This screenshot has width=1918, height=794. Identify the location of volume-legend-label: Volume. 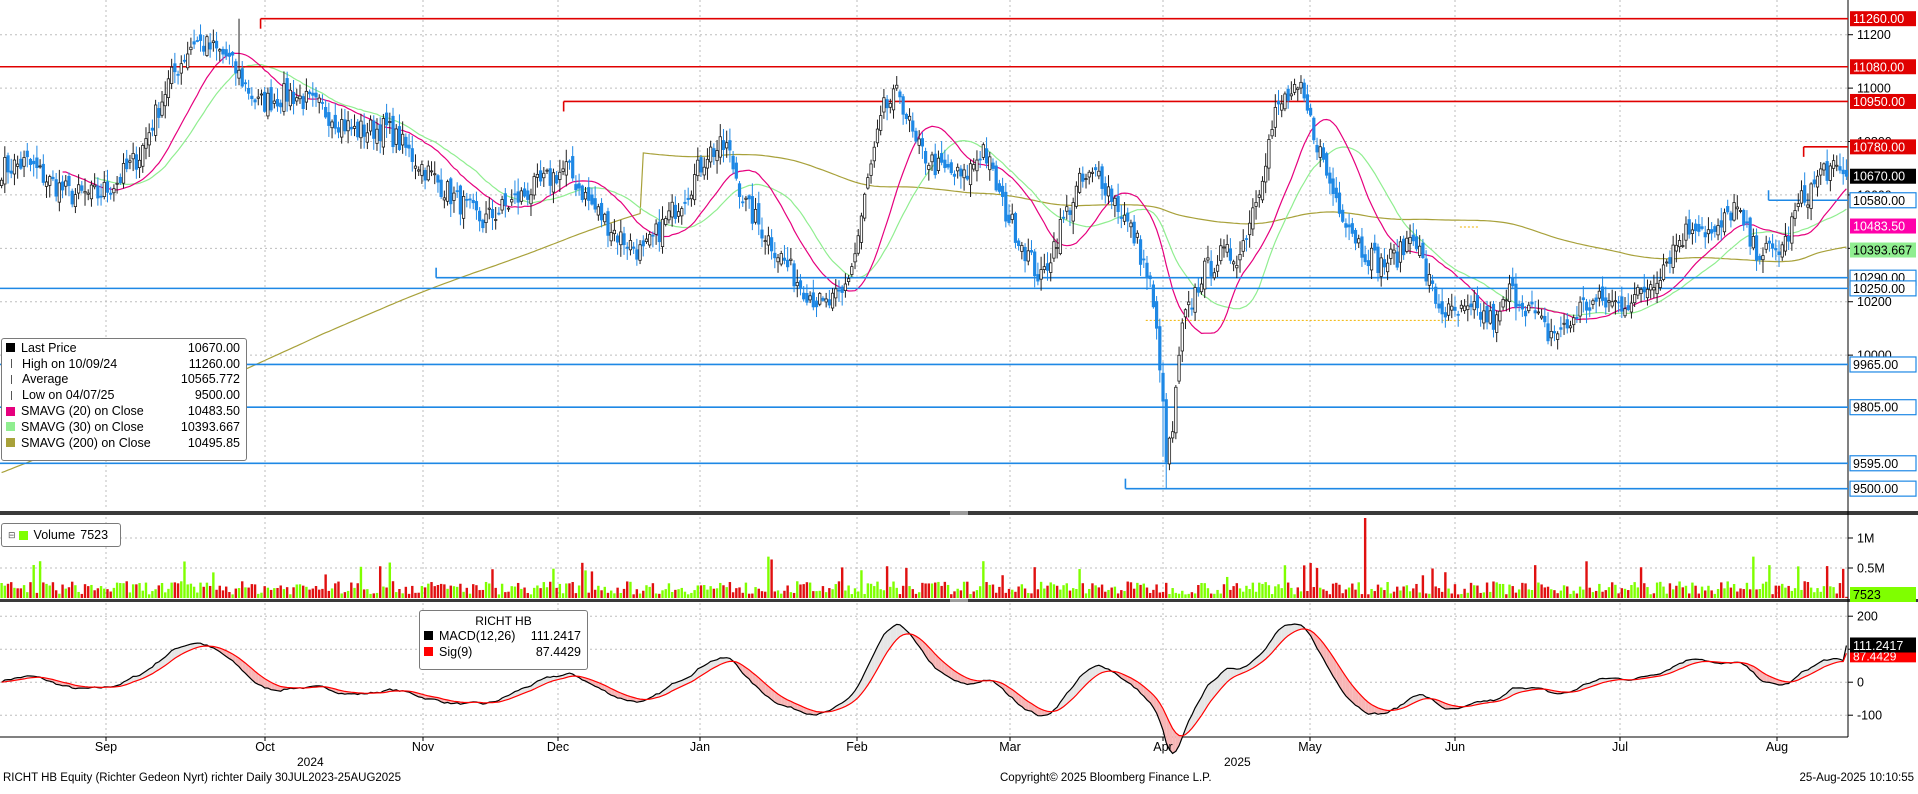
(55, 535).